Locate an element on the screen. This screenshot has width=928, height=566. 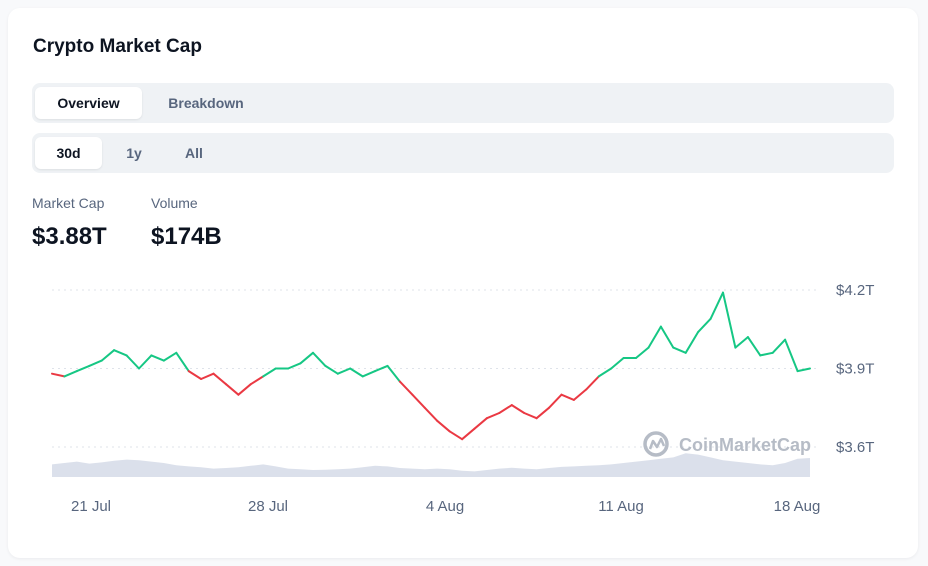
volume-layer is located at coordinates (431, 465).